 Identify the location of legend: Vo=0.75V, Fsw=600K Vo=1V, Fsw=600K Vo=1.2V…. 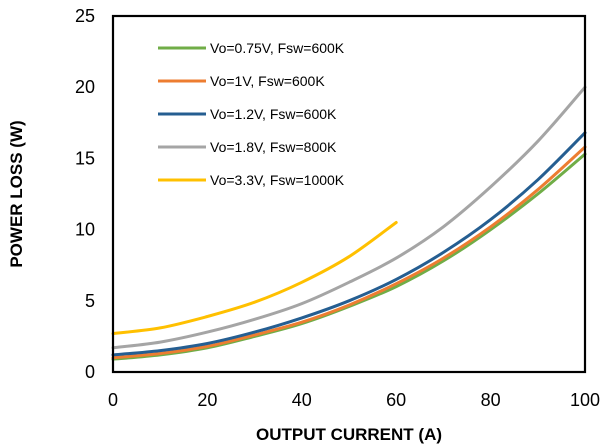
(251, 114).